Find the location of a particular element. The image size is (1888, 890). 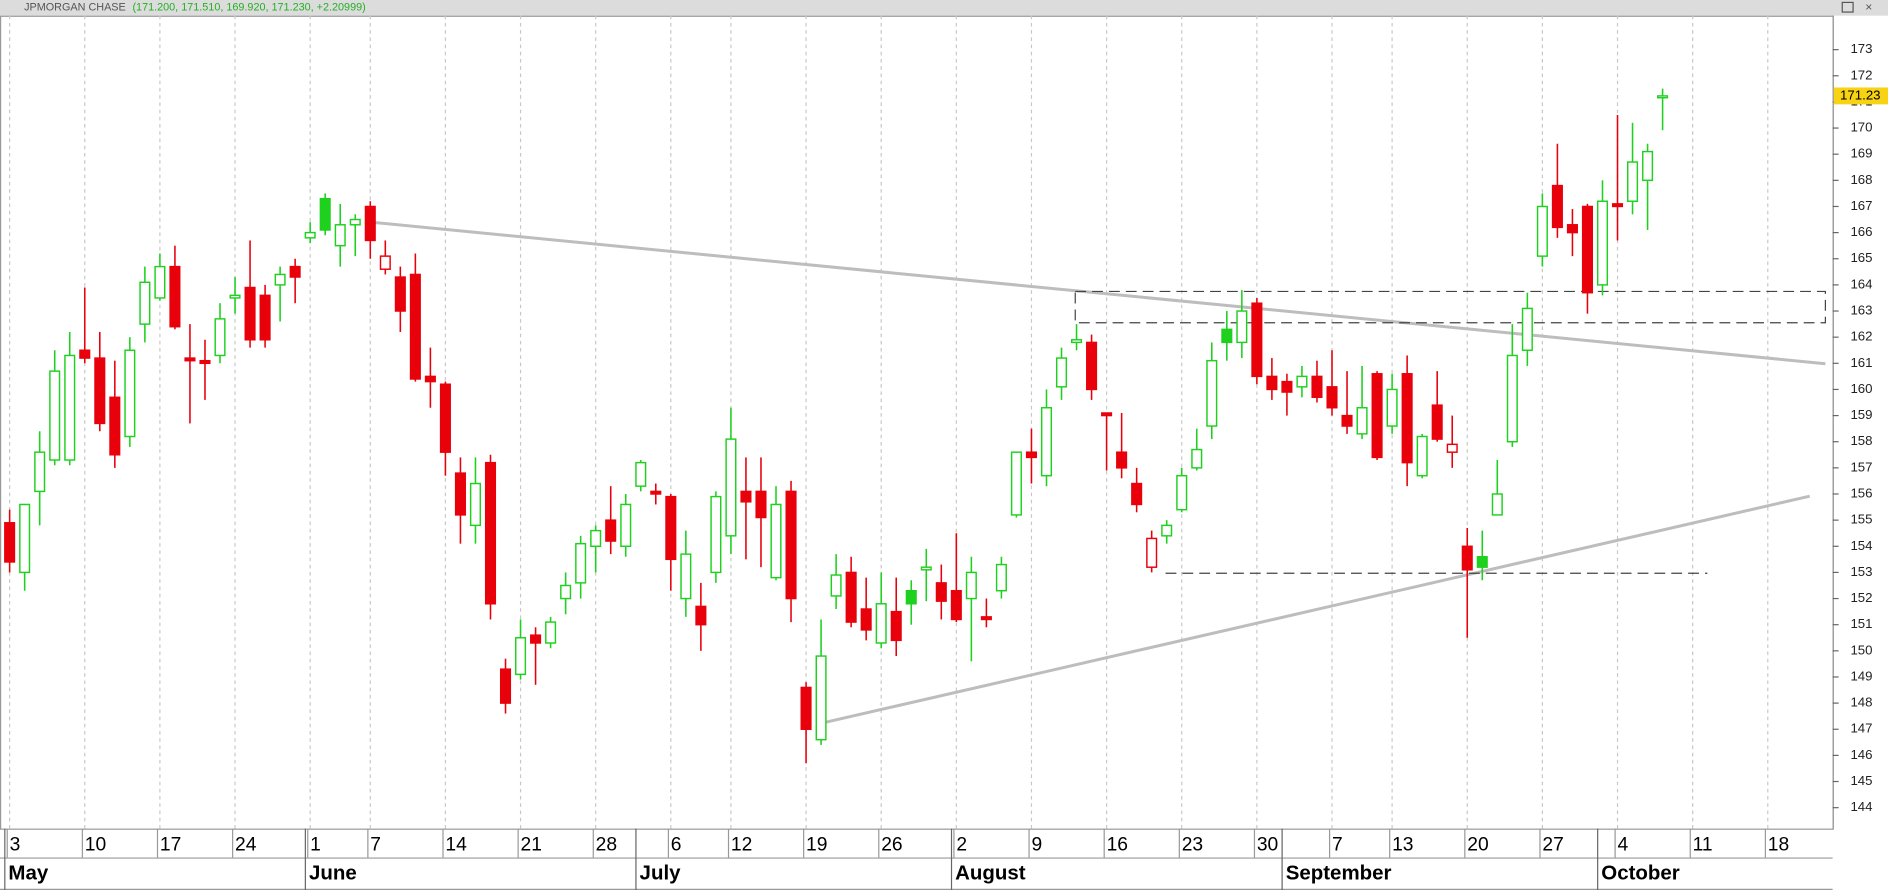

y-tick-label: 167 is located at coordinates (1861, 205).